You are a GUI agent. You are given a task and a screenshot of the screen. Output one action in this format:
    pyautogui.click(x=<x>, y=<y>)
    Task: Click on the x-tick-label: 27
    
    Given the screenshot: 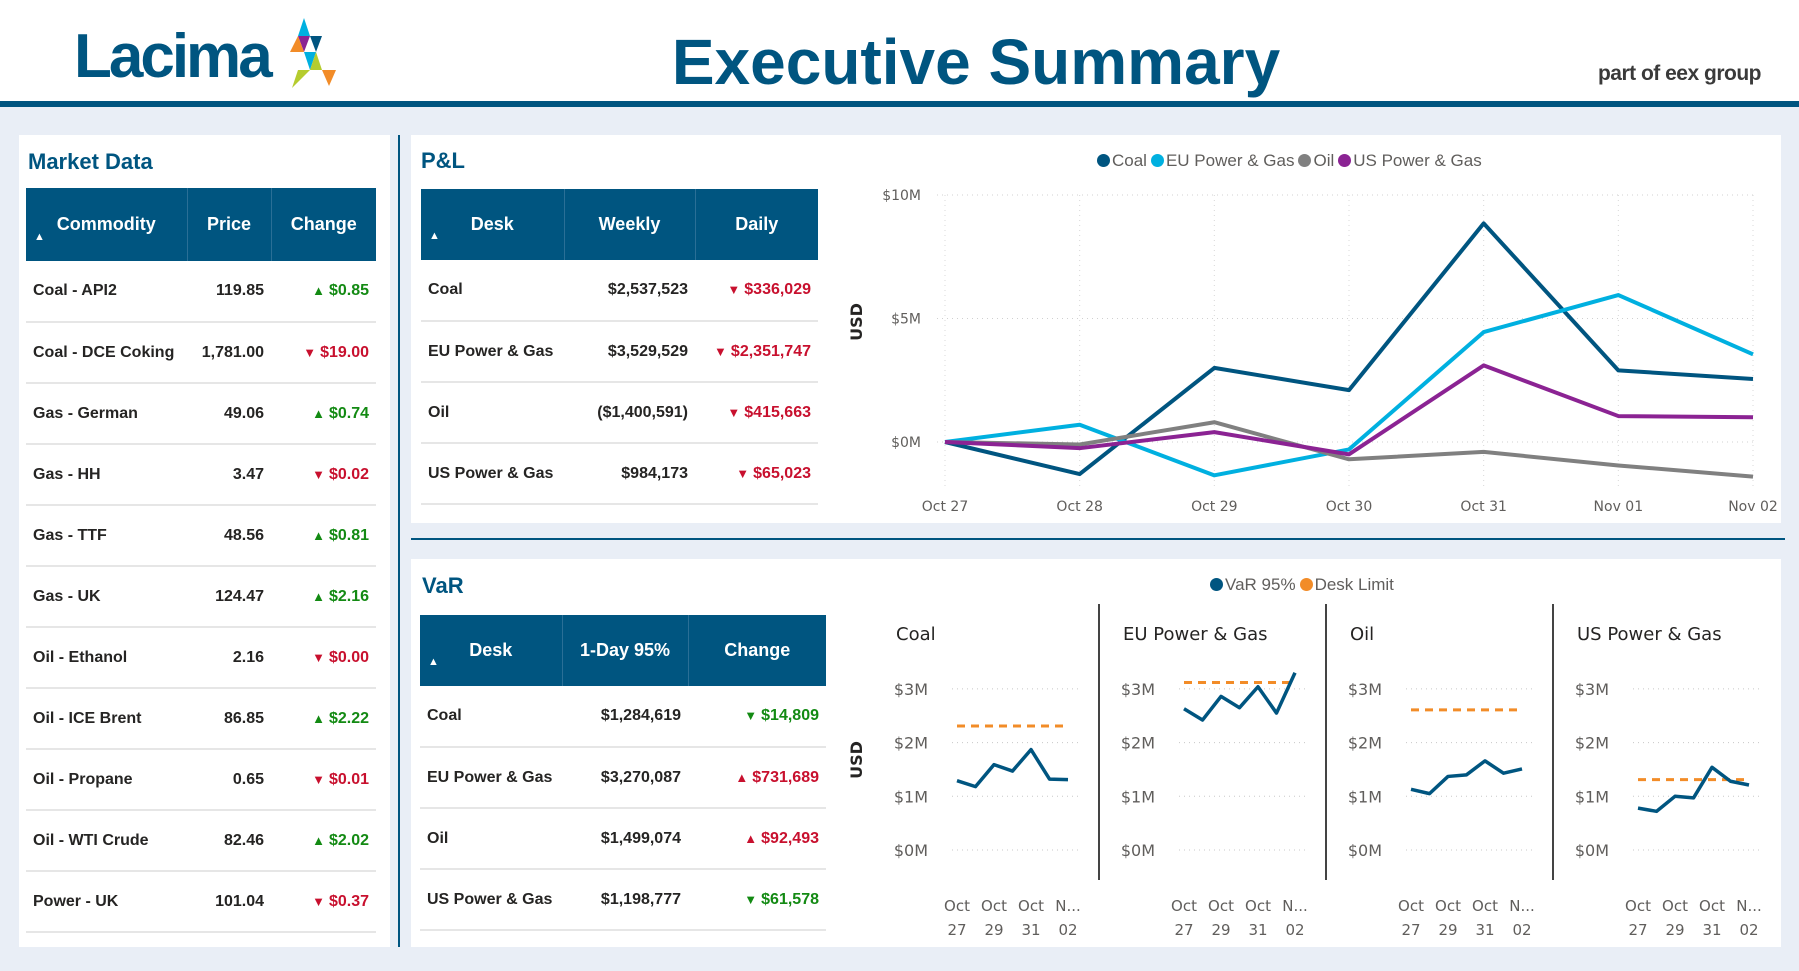 What is the action you would take?
    pyautogui.click(x=1410, y=930)
    